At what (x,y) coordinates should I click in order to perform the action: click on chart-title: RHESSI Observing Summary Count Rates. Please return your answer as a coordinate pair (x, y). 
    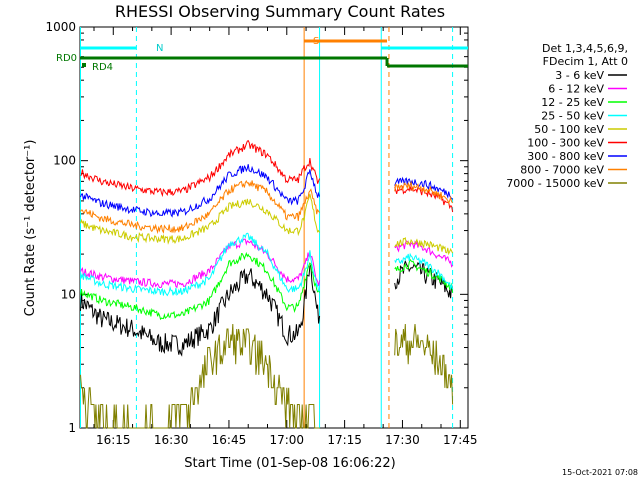
    Looking at the image, I should click on (280, 11).